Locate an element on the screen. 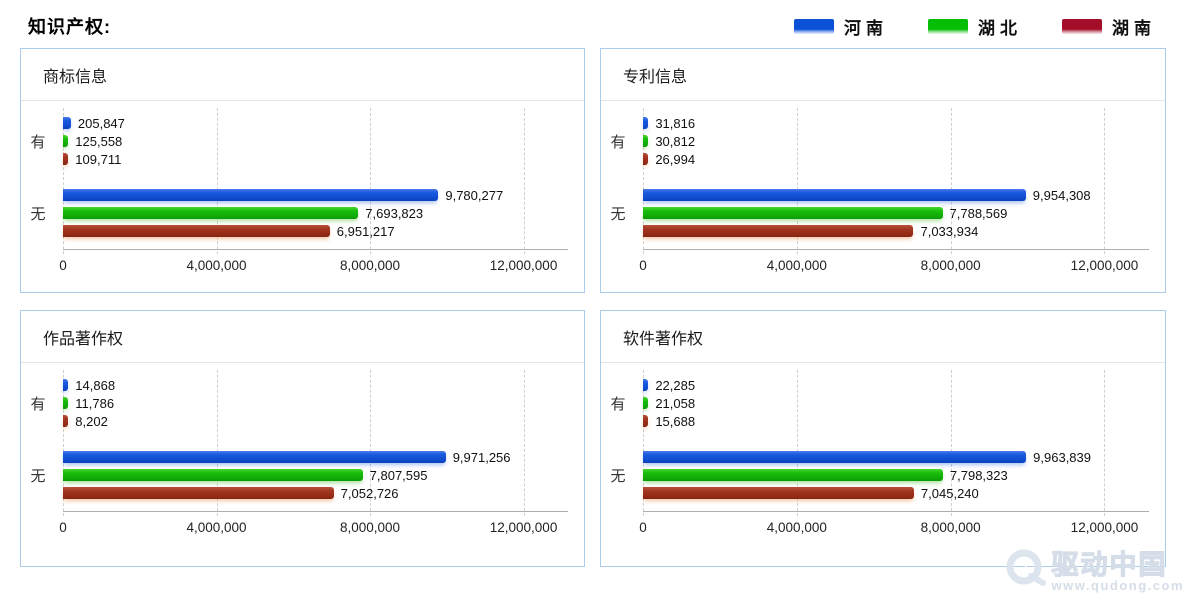  bar-row: 7,788,569 is located at coordinates (896, 213).